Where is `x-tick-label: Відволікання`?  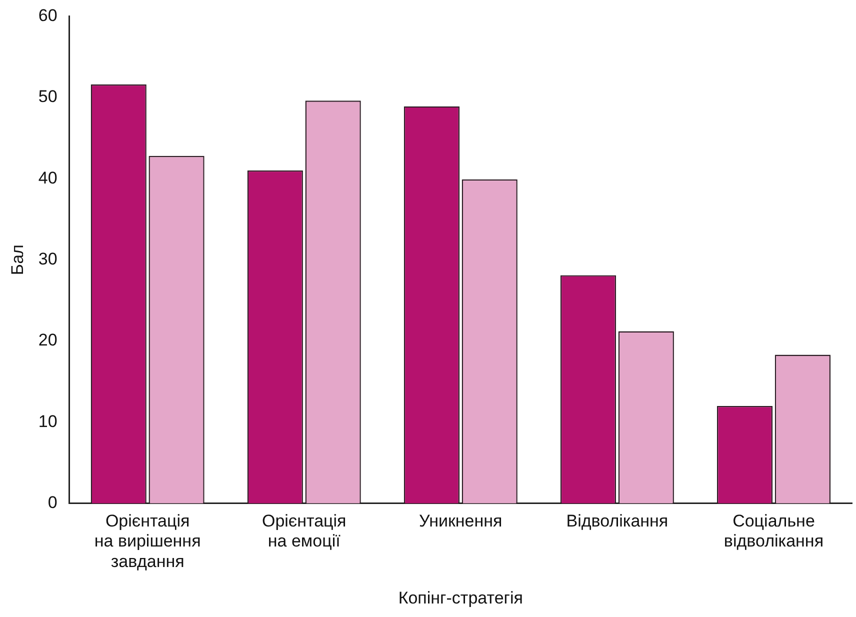
x-tick-label: Відволікання is located at coordinates (617, 520).